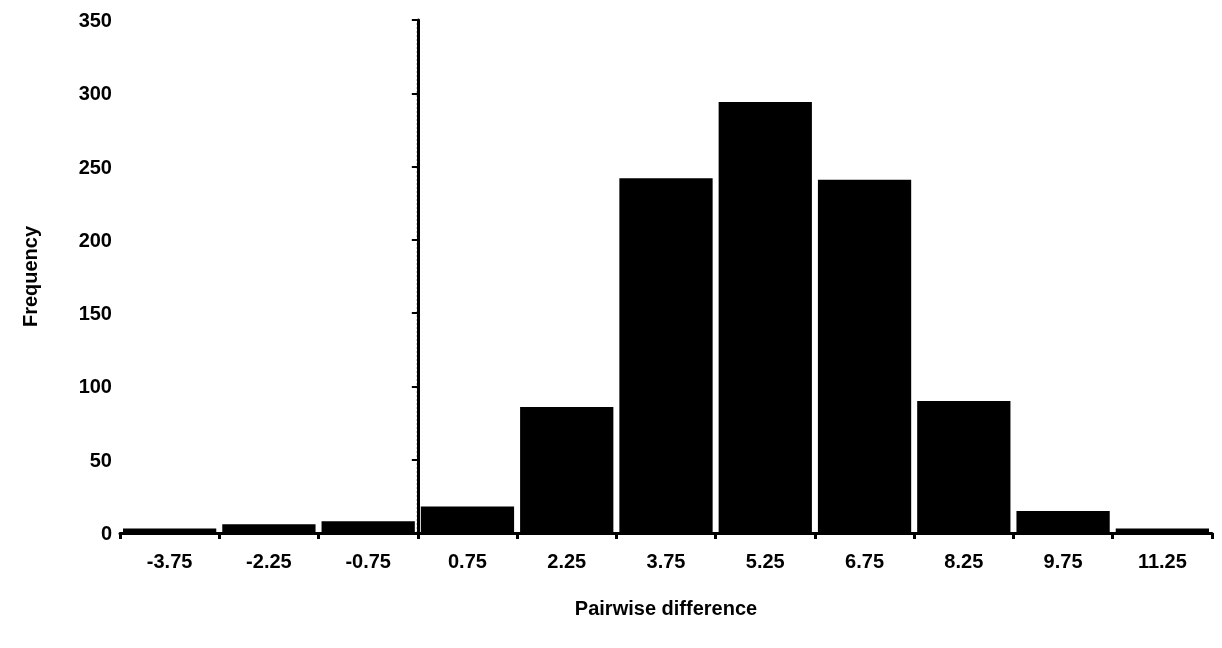 This screenshot has width=1222, height=648. Describe the element at coordinates (95, 313) in the screenshot. I see `y-tick-label: 150` at that location.